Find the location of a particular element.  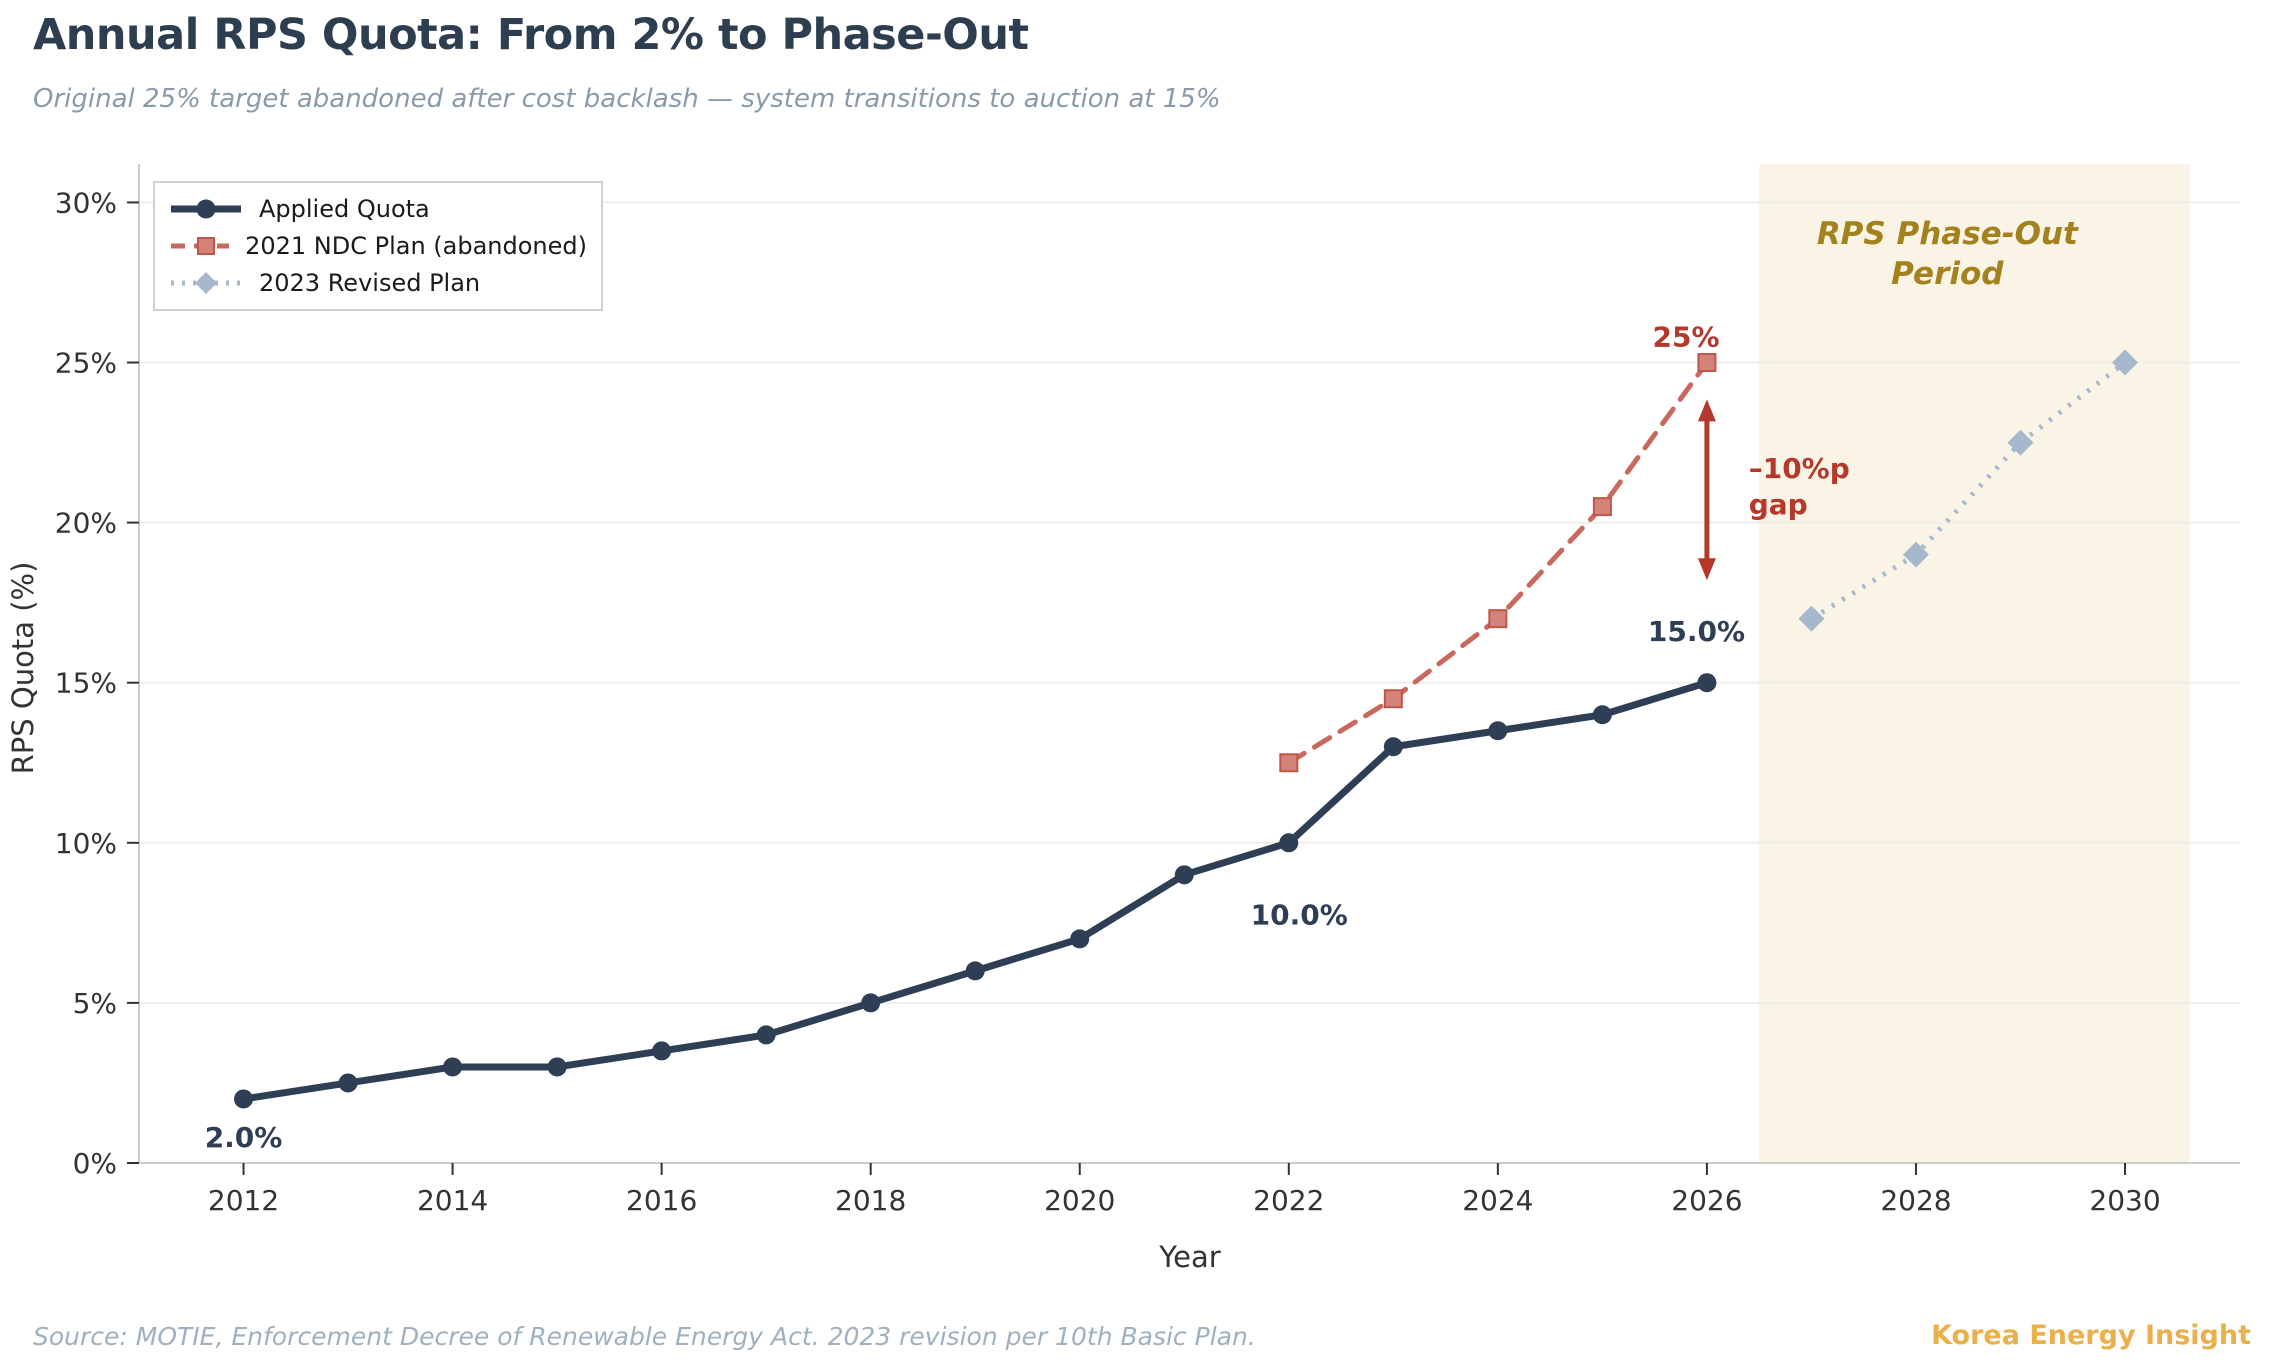

x-tick-label: 2024 is located at coordinates (1497, 1200).